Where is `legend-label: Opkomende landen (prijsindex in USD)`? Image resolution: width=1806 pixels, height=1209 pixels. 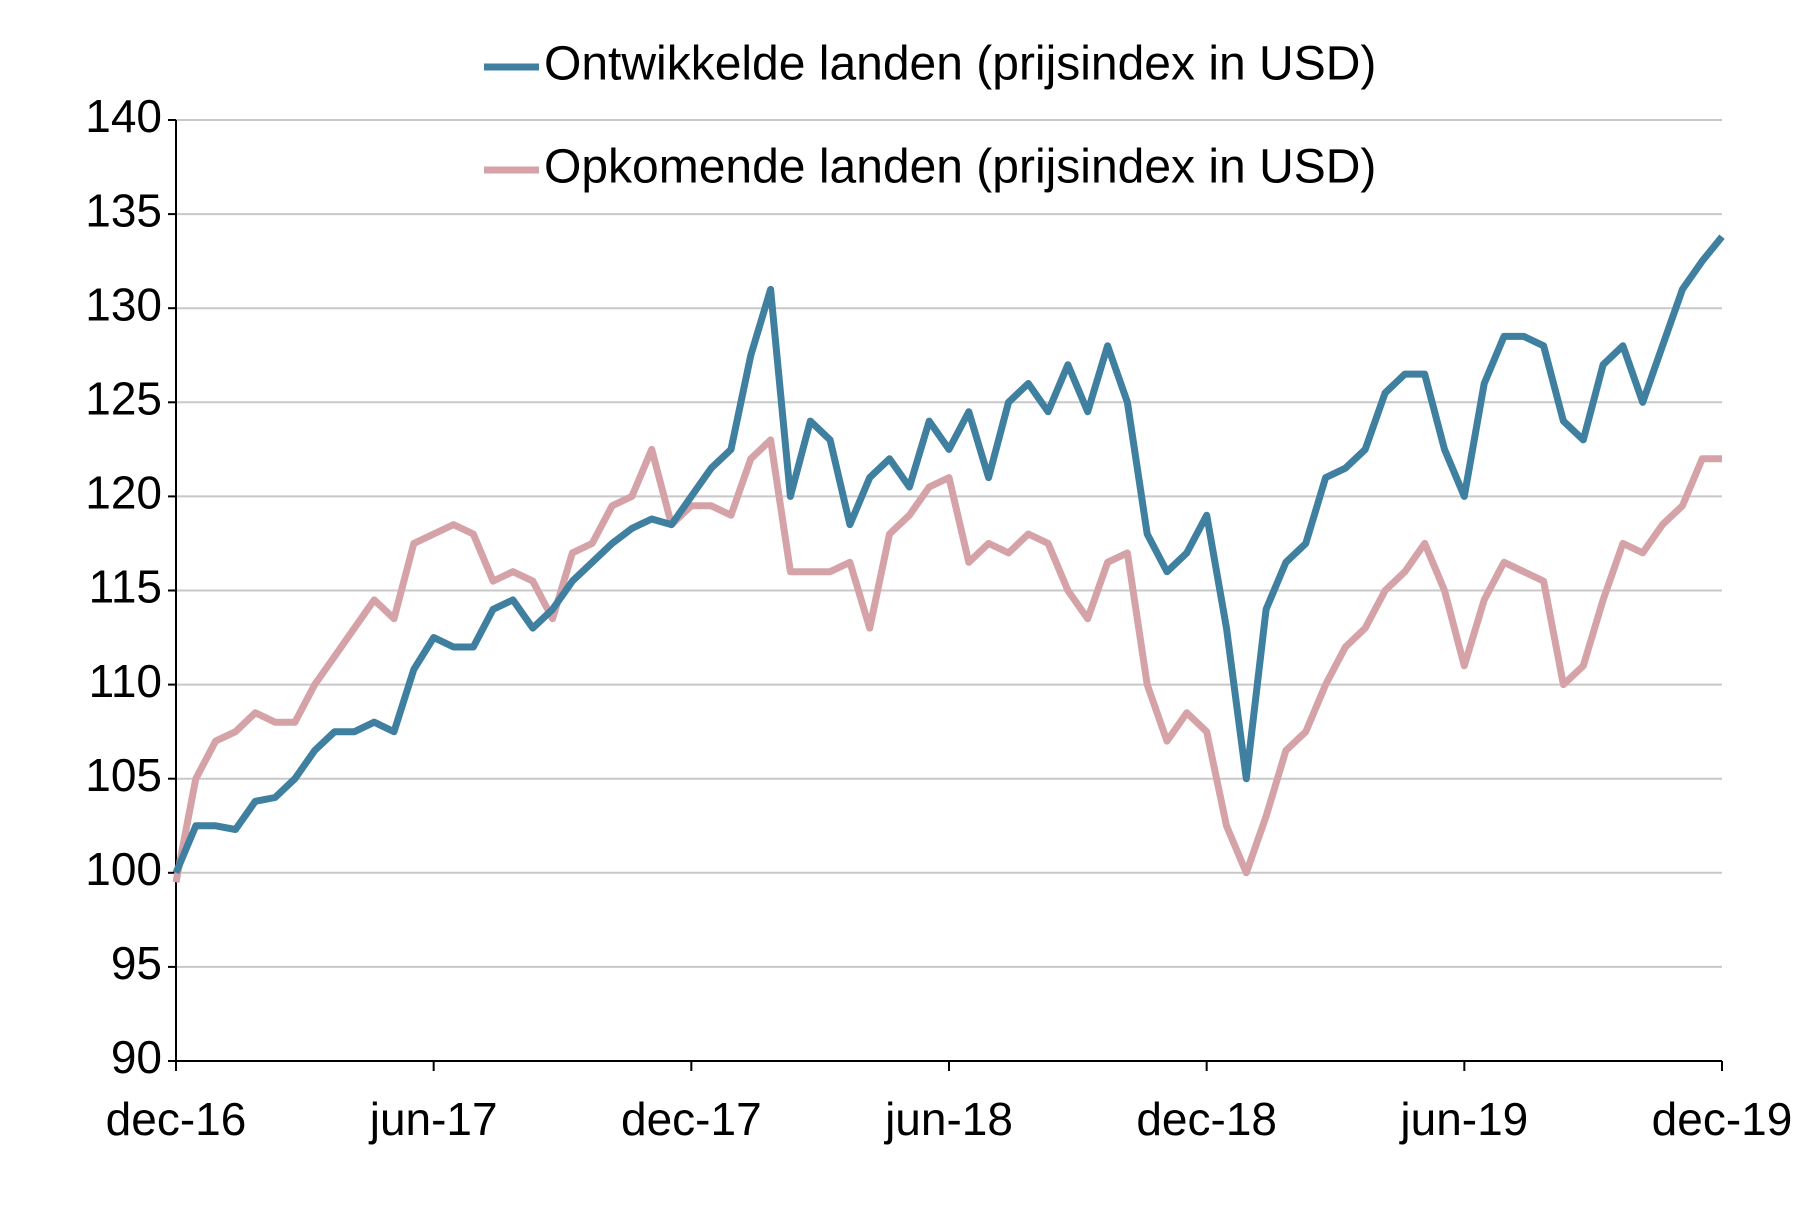
legend-label: Opkomende landen (prijsindex in USD) is located at coordinates (960, 167).